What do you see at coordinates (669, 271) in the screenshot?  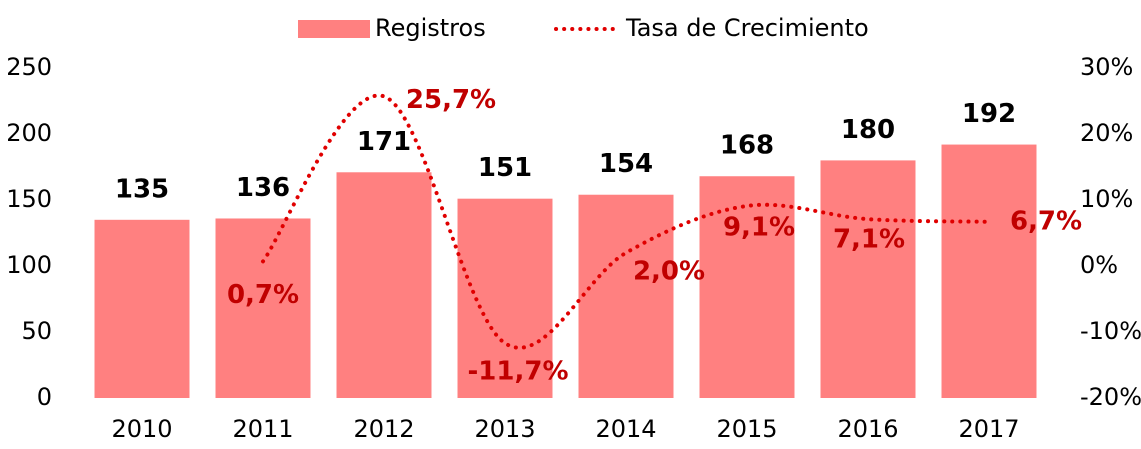 I see `line-value-label: 2,0%` at bounding box center [669, 271].